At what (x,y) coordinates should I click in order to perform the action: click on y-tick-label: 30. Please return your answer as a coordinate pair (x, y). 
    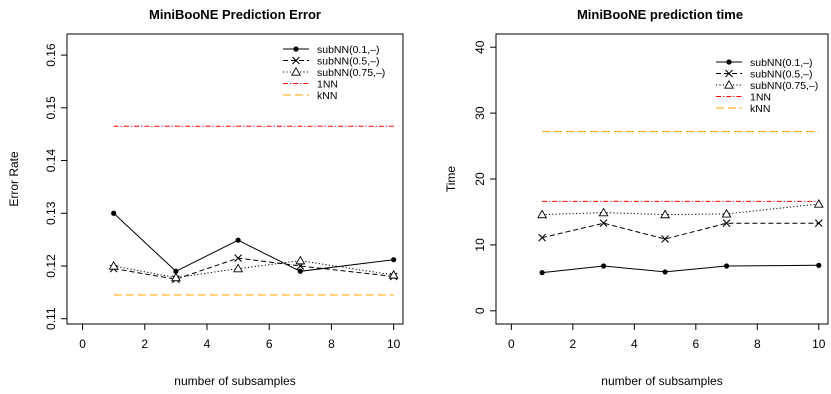
    Looking at the image, I should click on (480, 113).